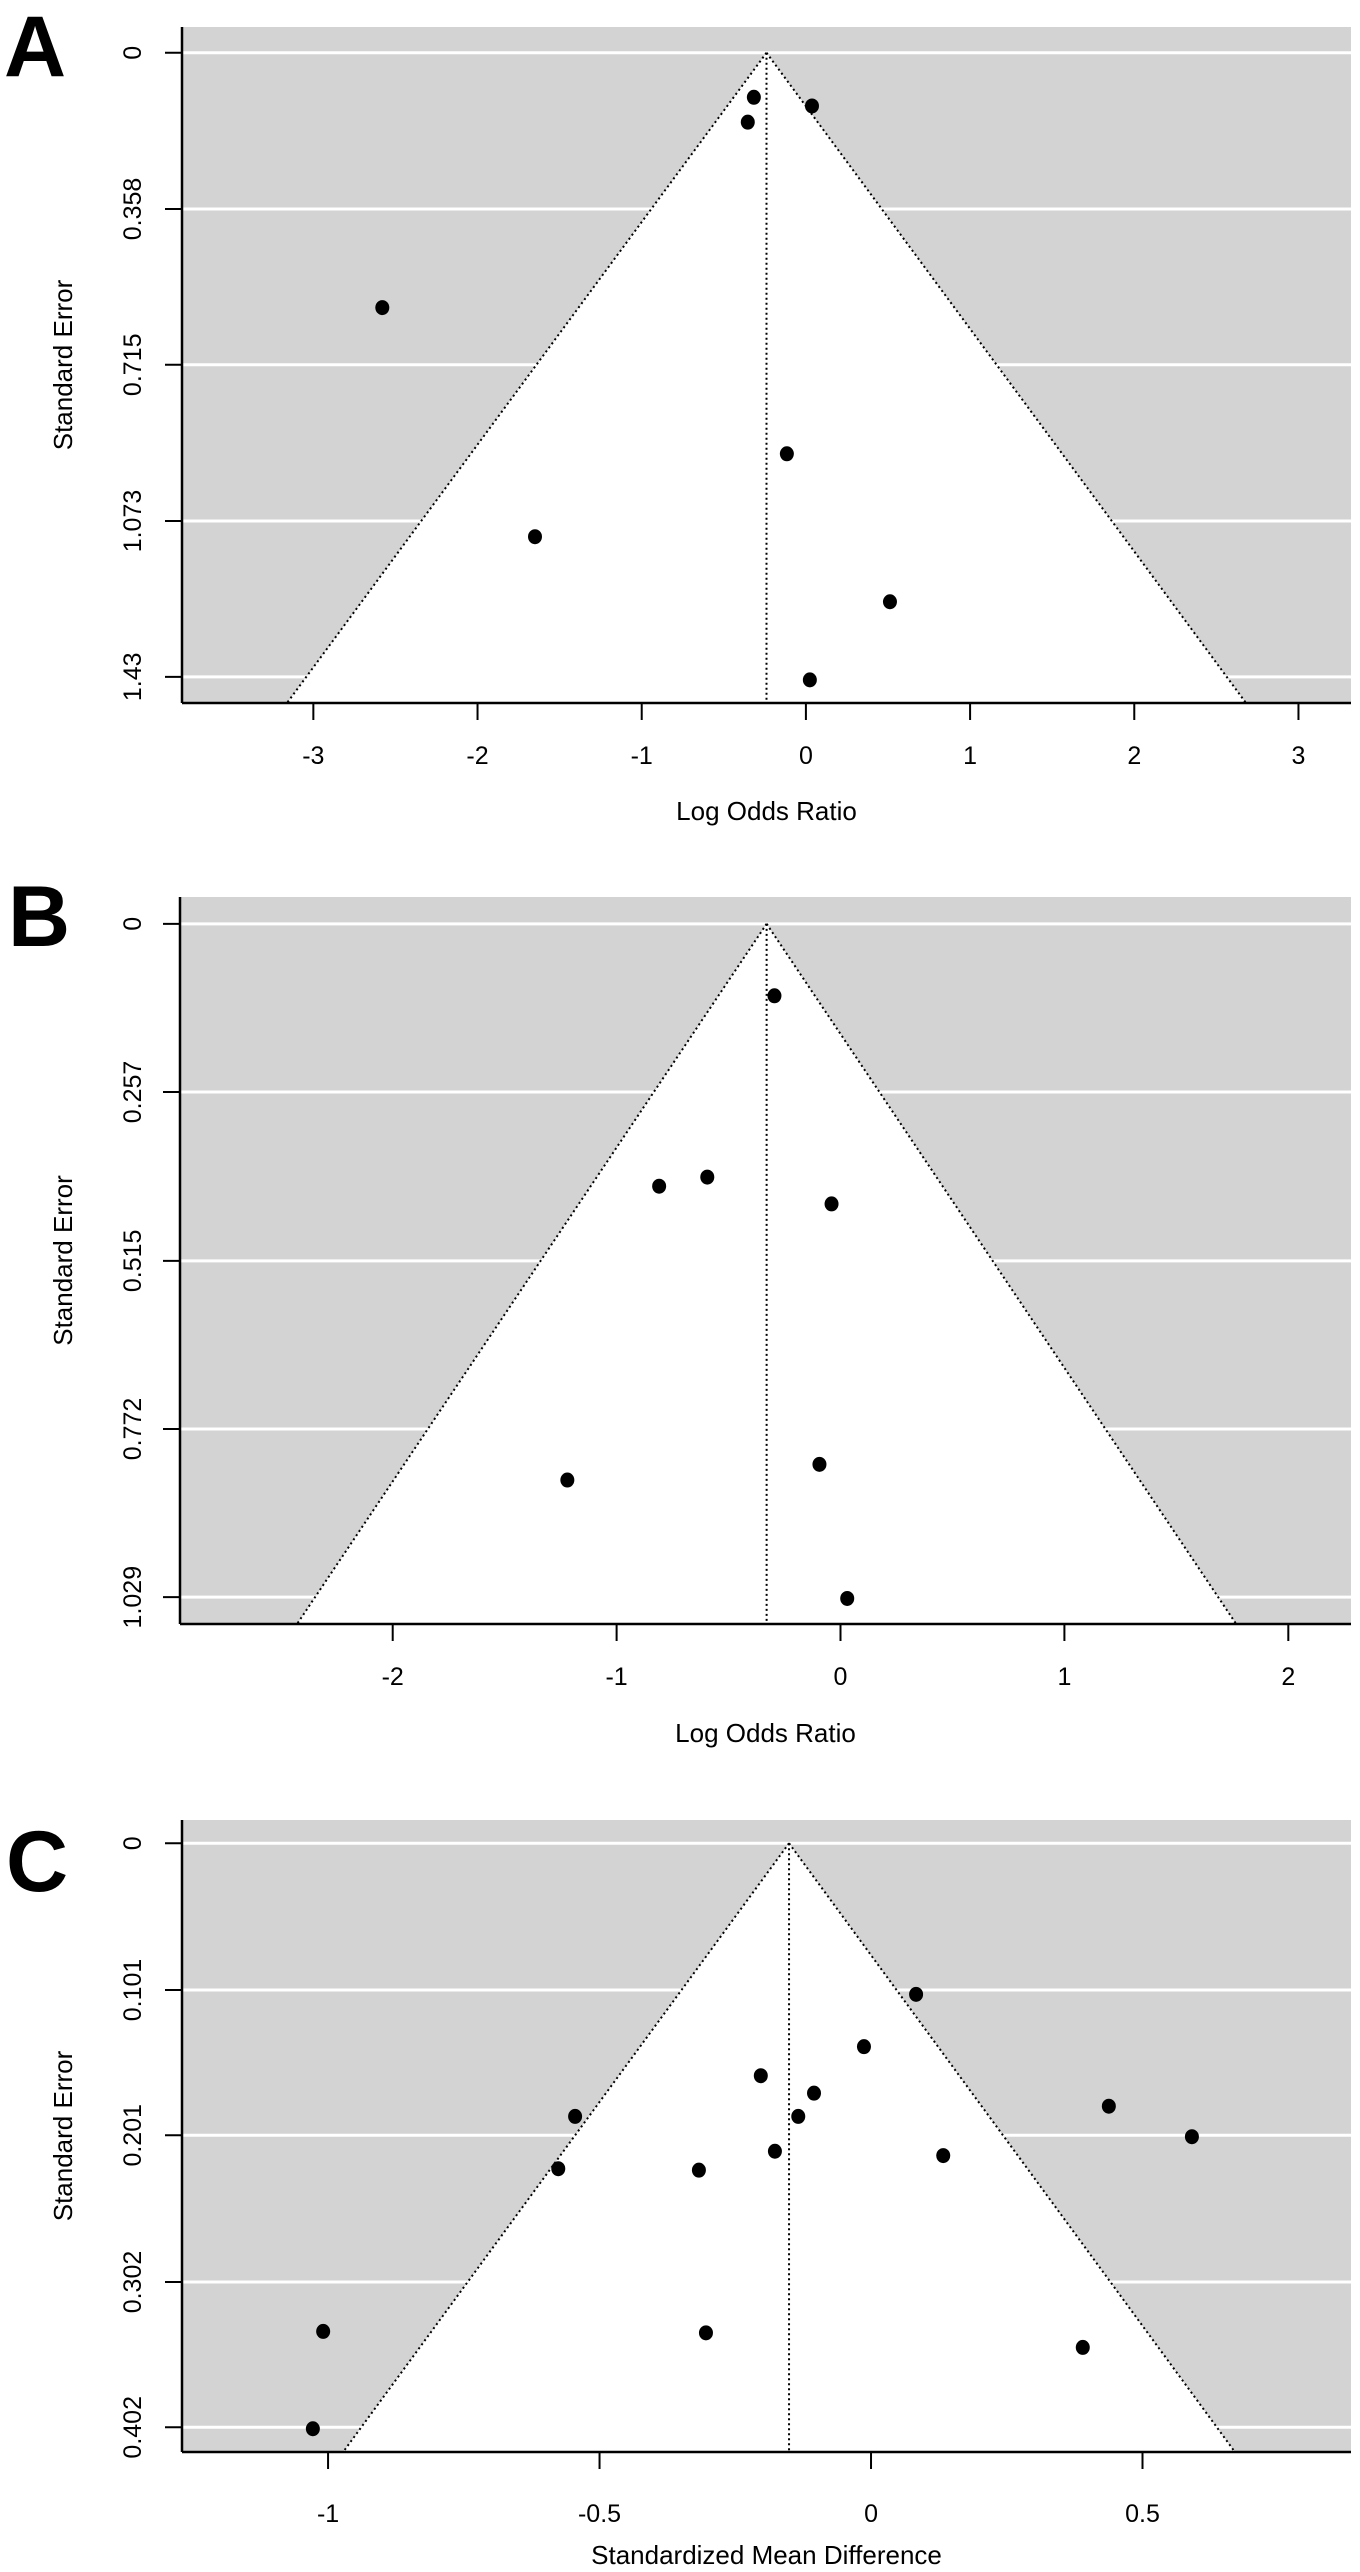 The width and height of the screenshot is (1360, 2572). I want to click on y-tick-label: 0.302, so click(133, 2282).